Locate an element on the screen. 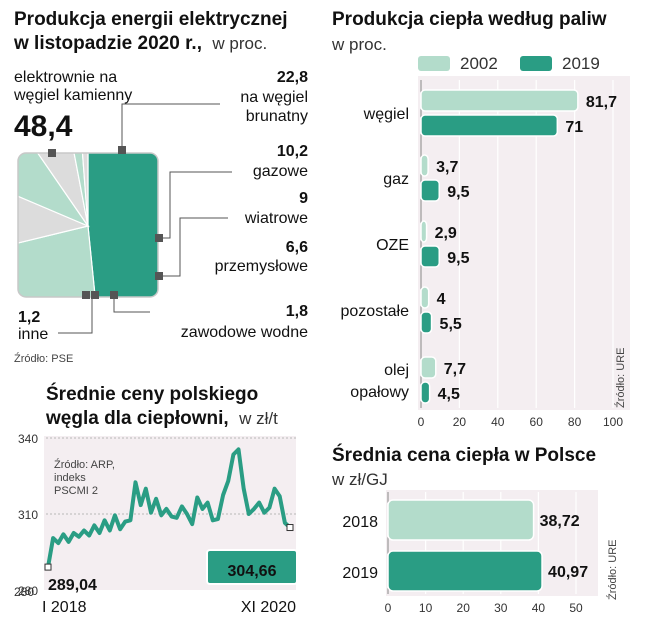  coal-ytick-min: 280 is located at coordinates (24, 592).